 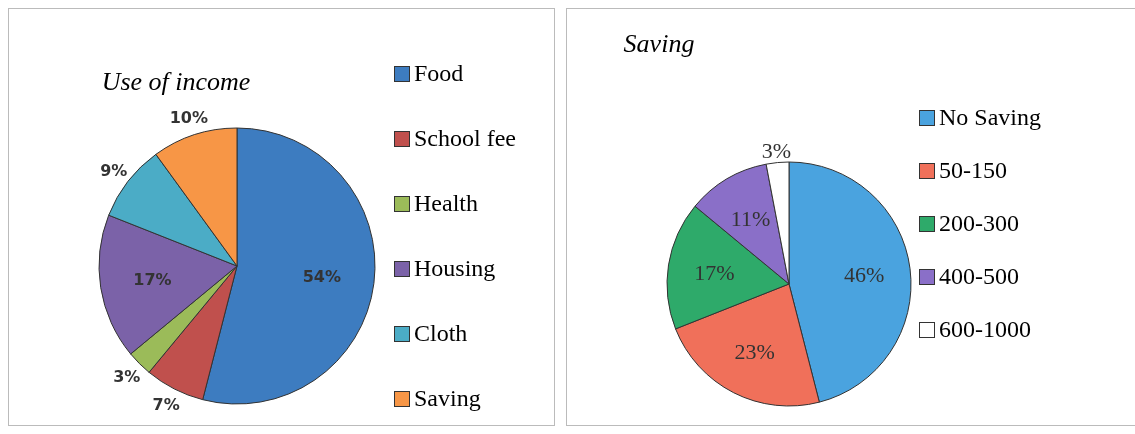 I want to click on legend-label: 200-300, so click(x=979, y=223).